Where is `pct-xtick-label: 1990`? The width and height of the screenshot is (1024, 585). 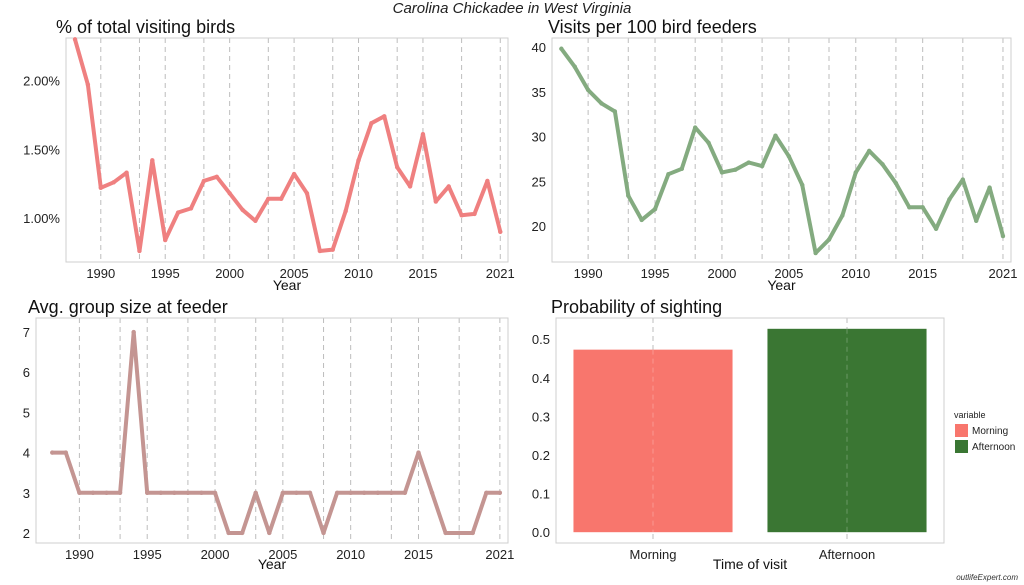
pct-xtick-label: 1990 is located at coordinates (100, 273).